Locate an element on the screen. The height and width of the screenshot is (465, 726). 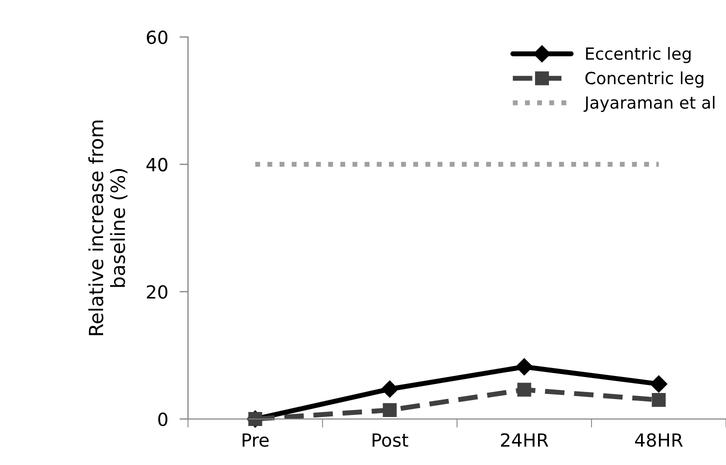
legend-label: Eccentric leg is located at coordinates (638, 55).